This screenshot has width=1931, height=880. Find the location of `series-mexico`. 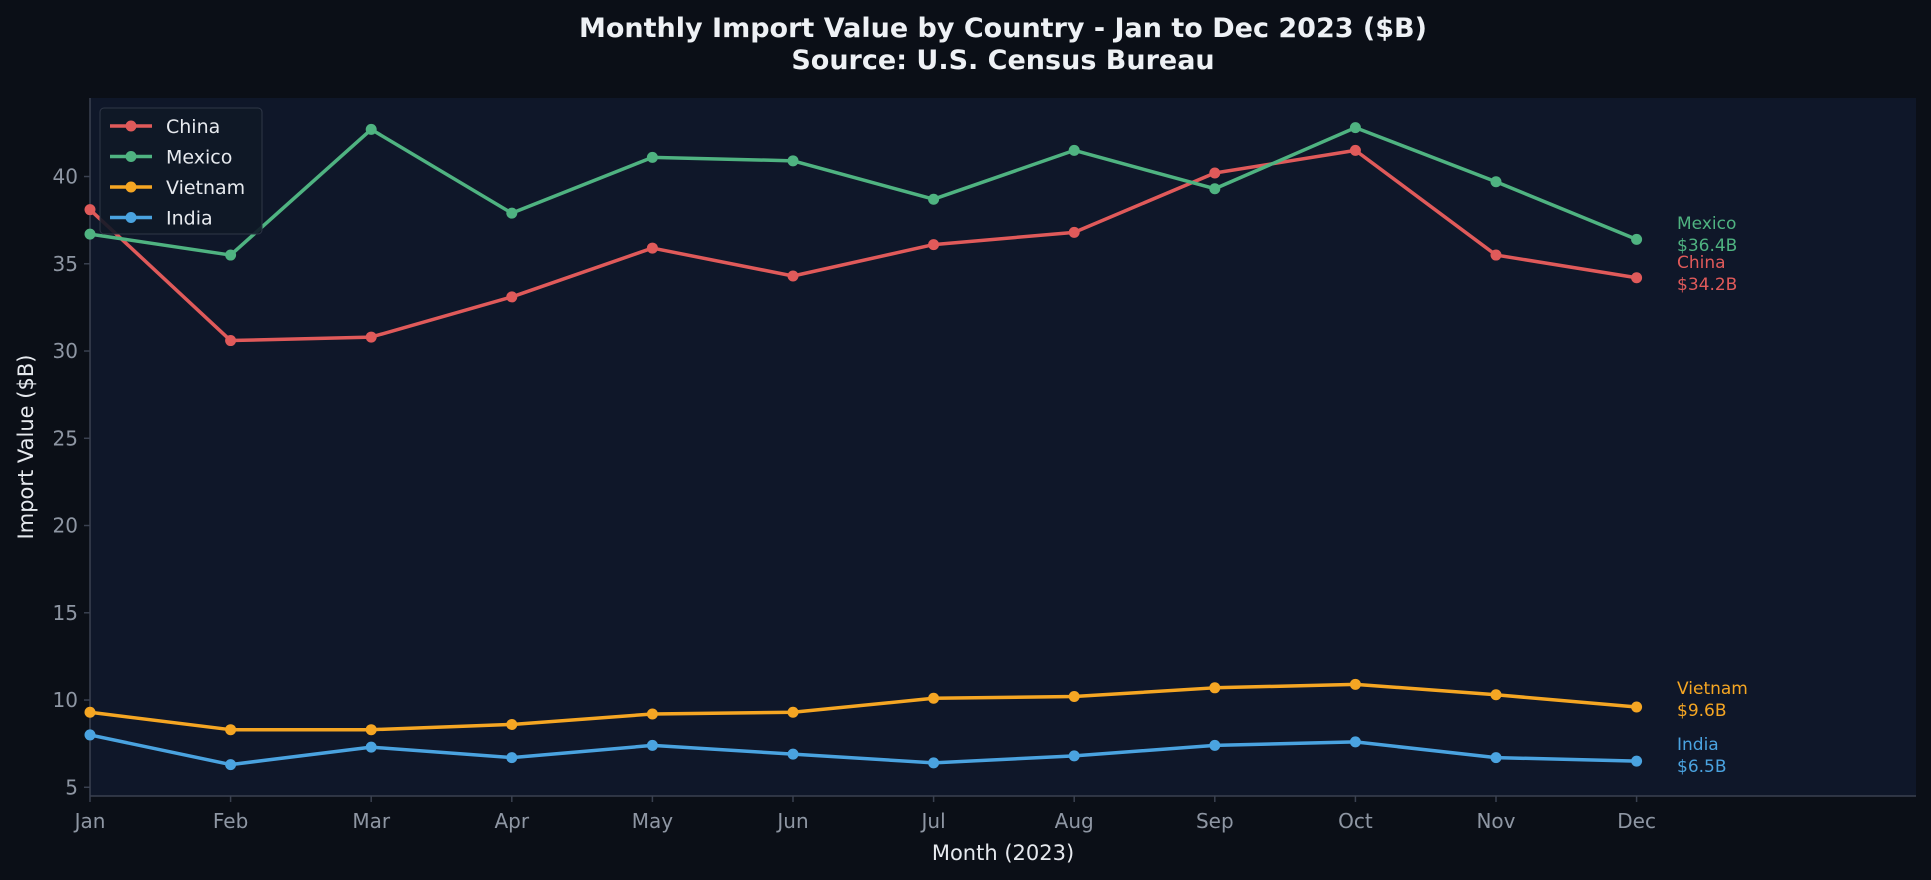

series-mexico is located at coordinates (863, 191).